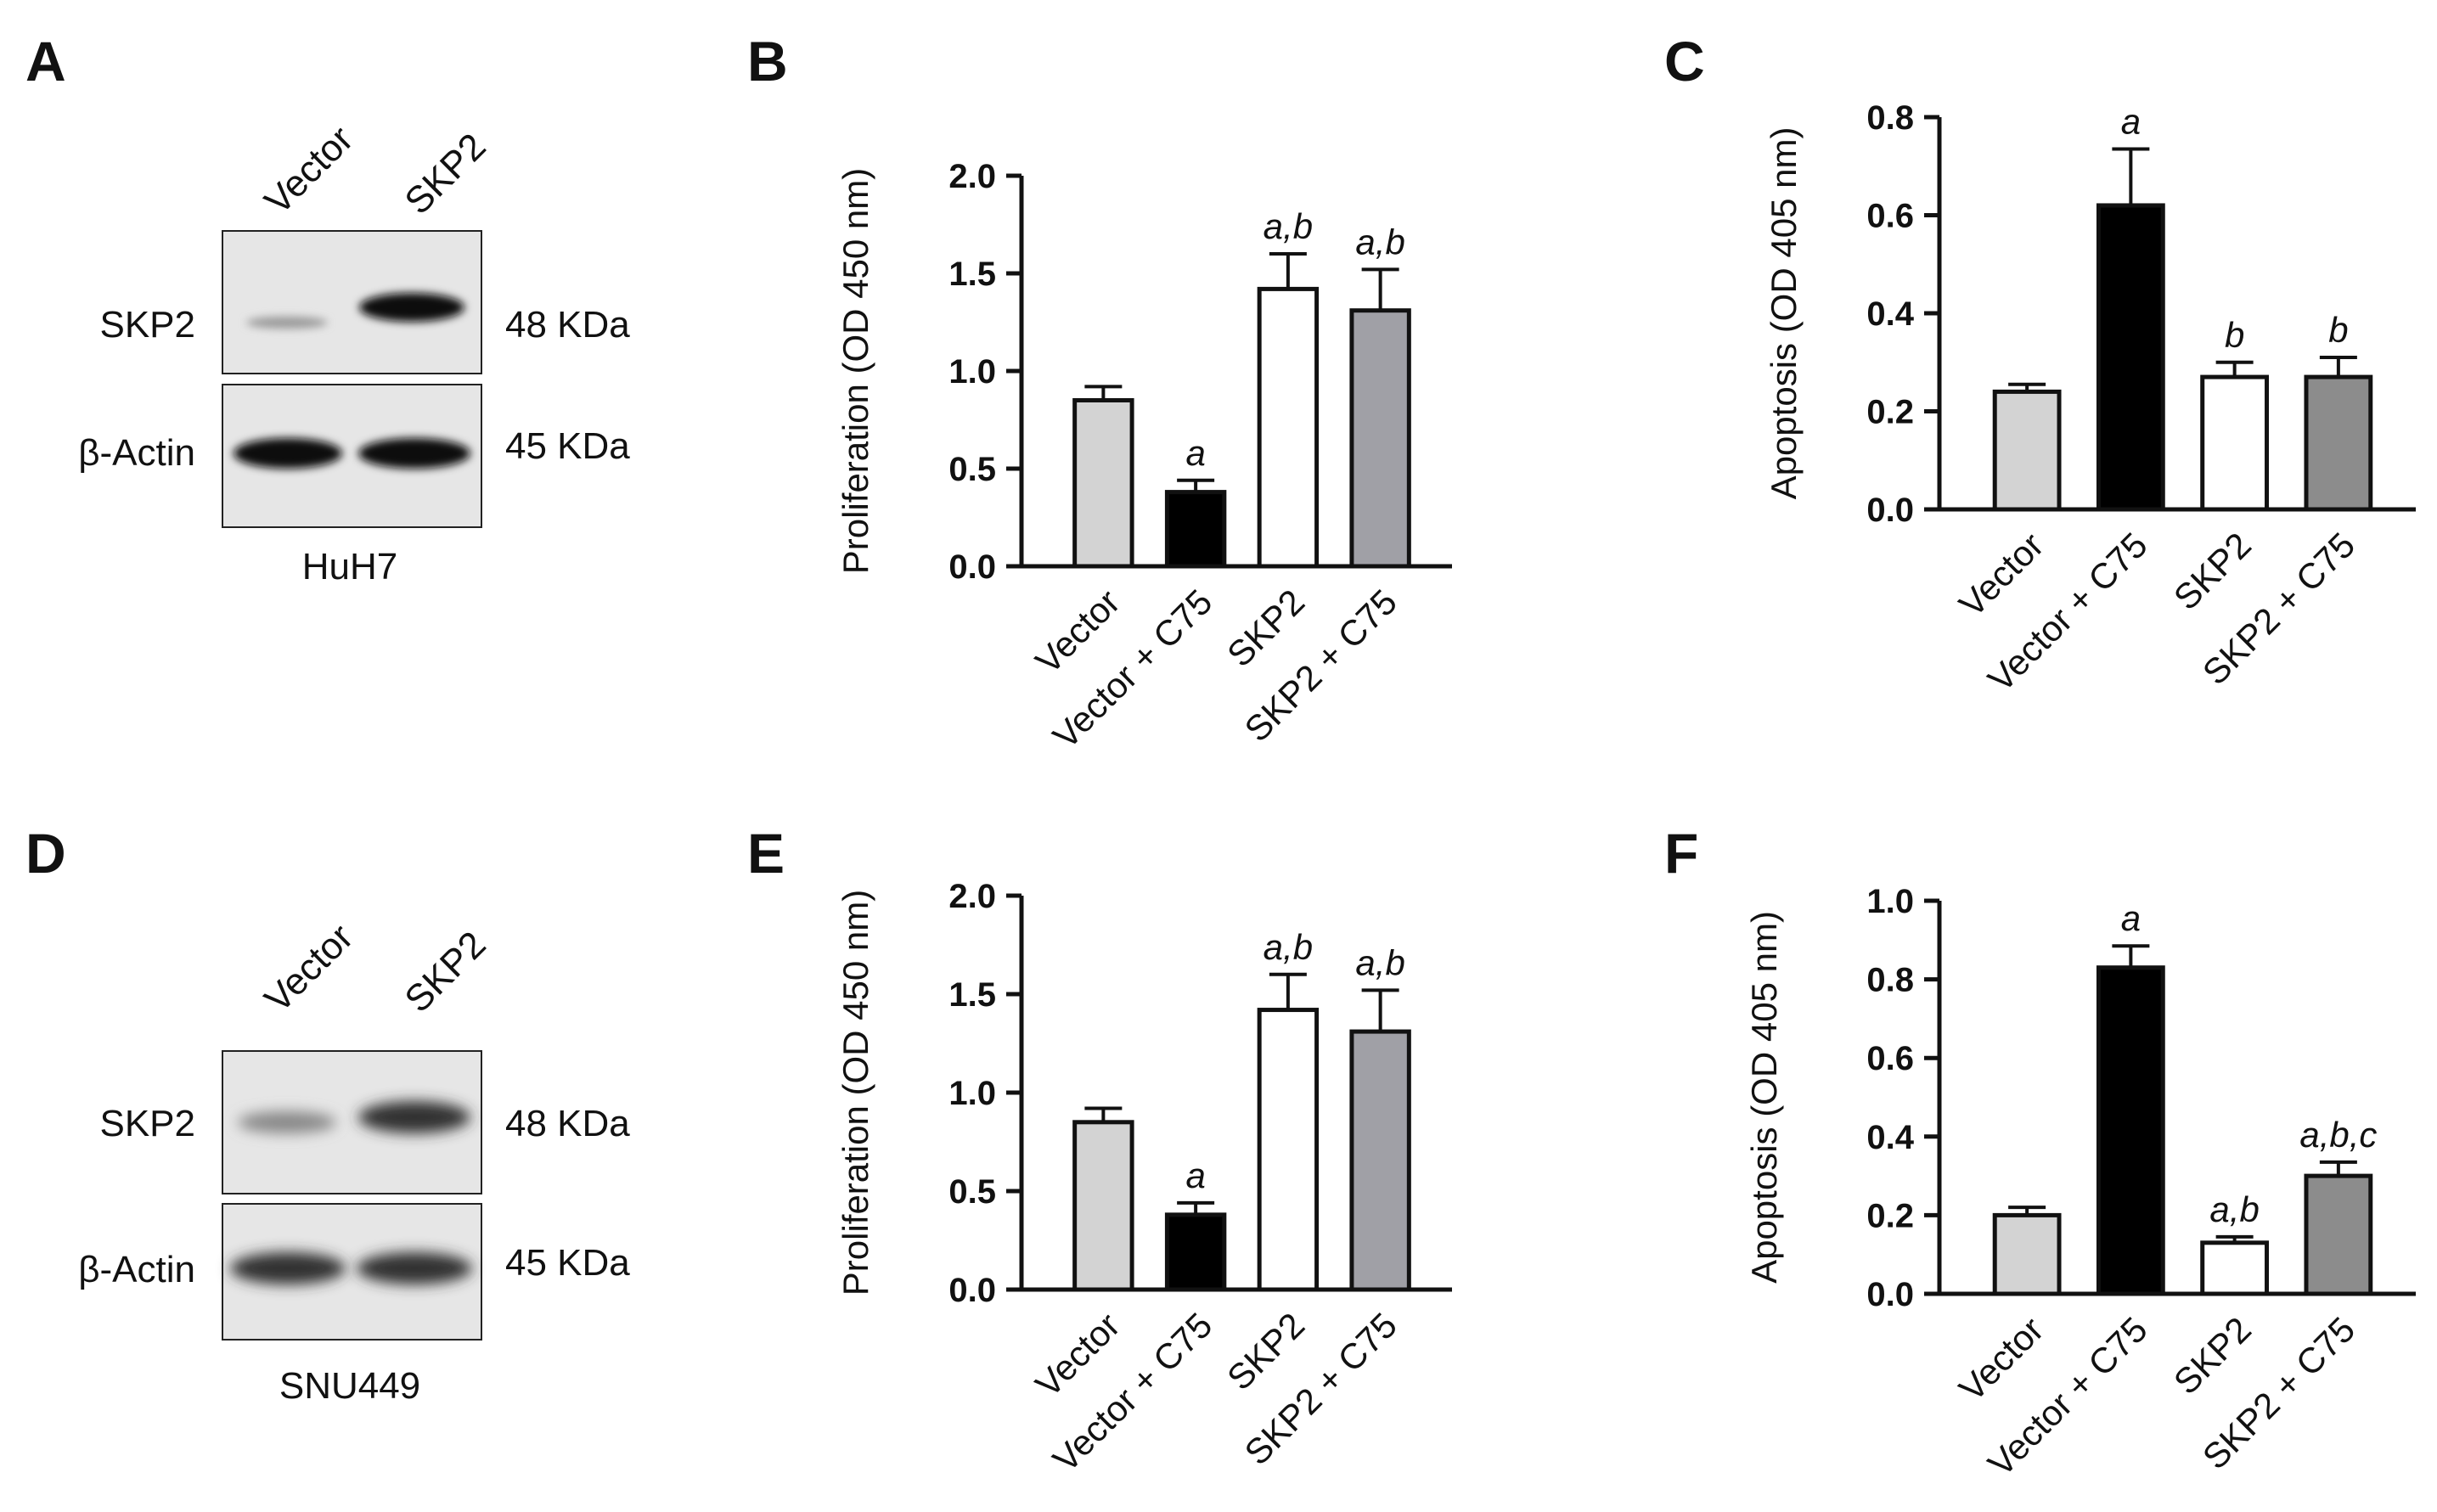 This screenshot has height=1512, width=2437. Describe the element at coordinates (350, 1386) in the screenshot. I see `blot-cell-line: SNU449` at that location.